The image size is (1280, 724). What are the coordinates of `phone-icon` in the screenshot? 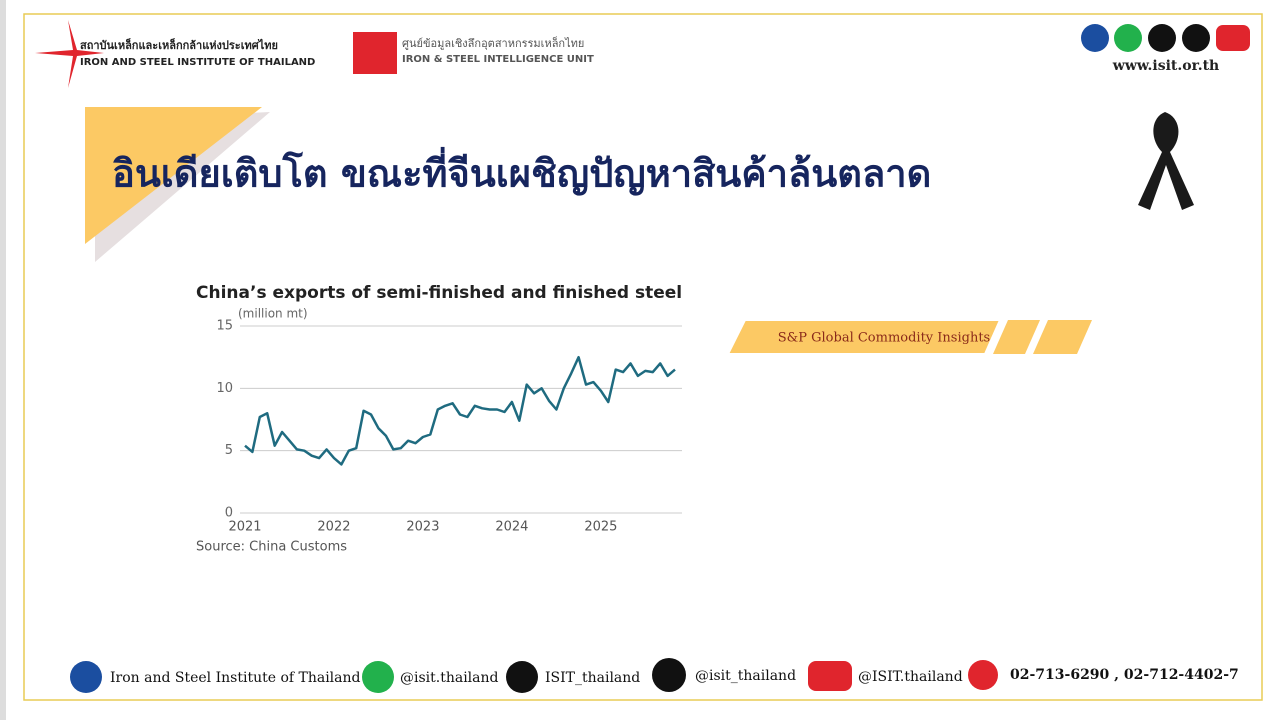 It's located at (983, 675).